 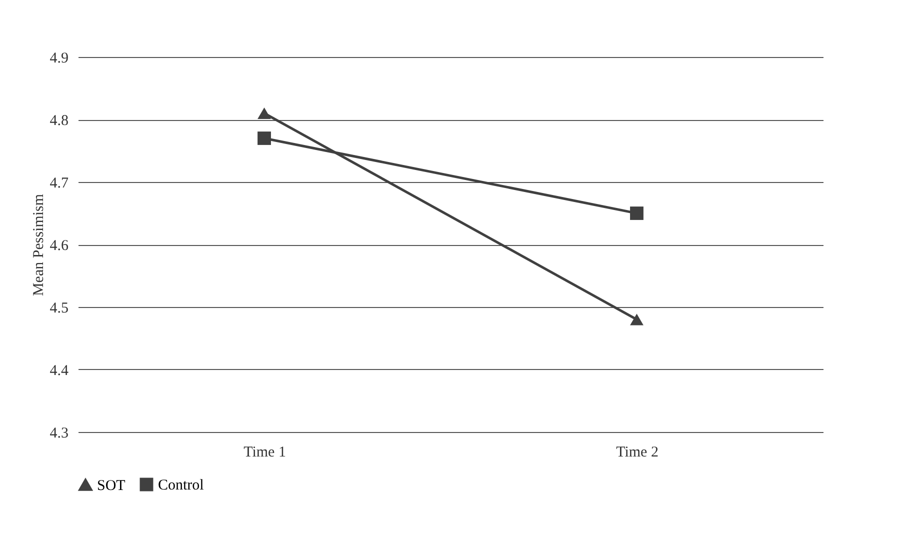 What do you see at coordinates (59, 371) in the screenshot?
I see `y-tick-label: 4.4` at bounding box center [59, 371].